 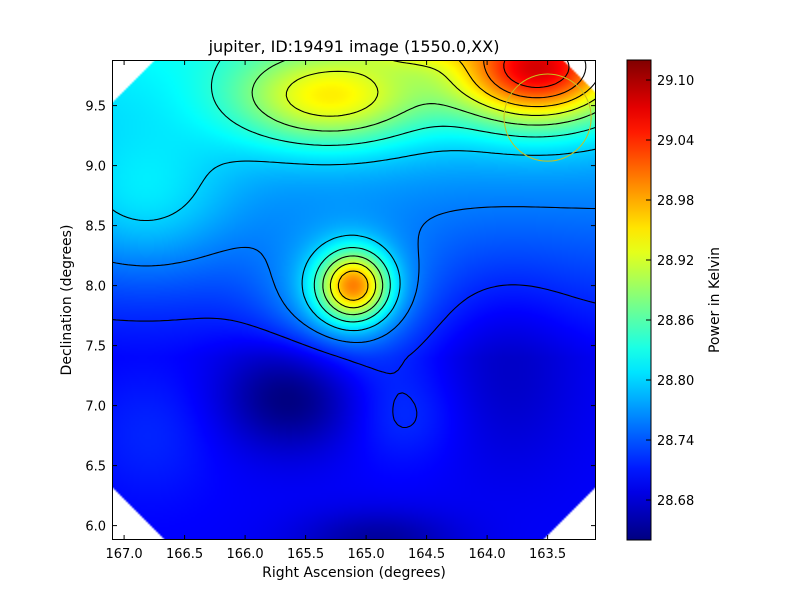 I want to click on colorbar-tick-label: 29.10, so click(x=675, y=81).